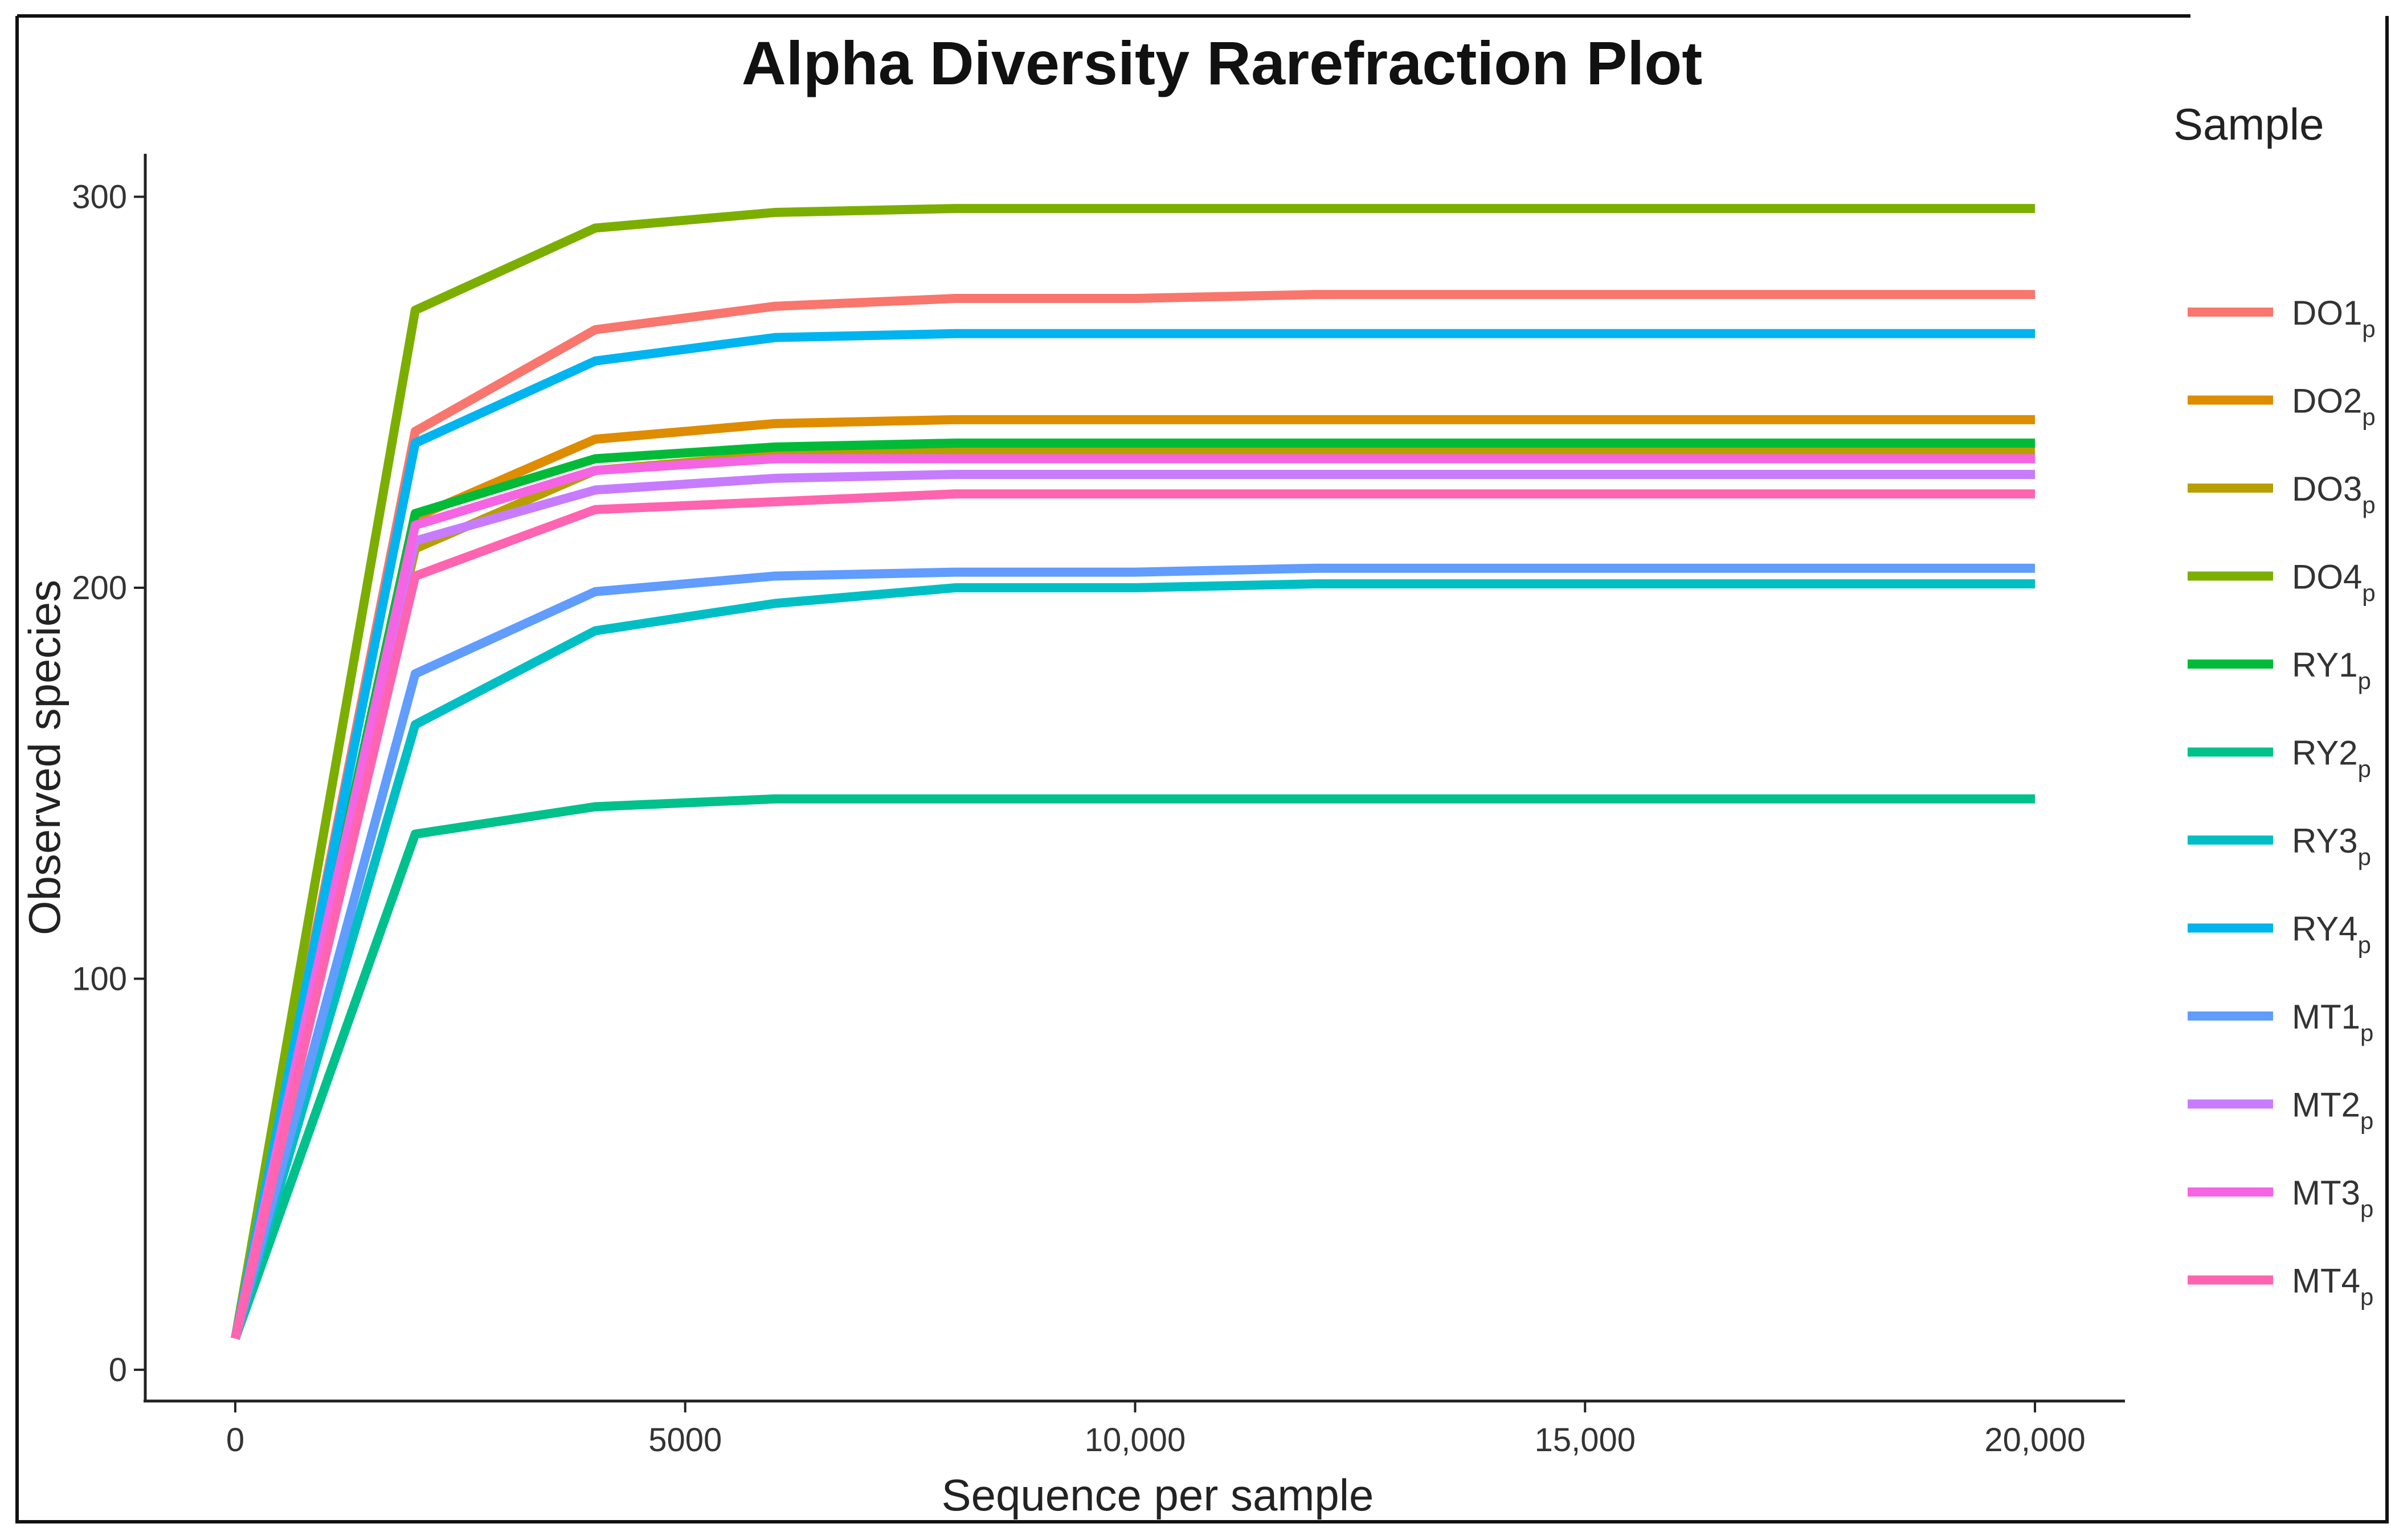 Image resolution: width=2391 pixels, height=1540 pixels. What do you see at coordinates (118, 1370) in the screenshot?
I see `y-tick-label: 0` at bounding box center [118, 1370].